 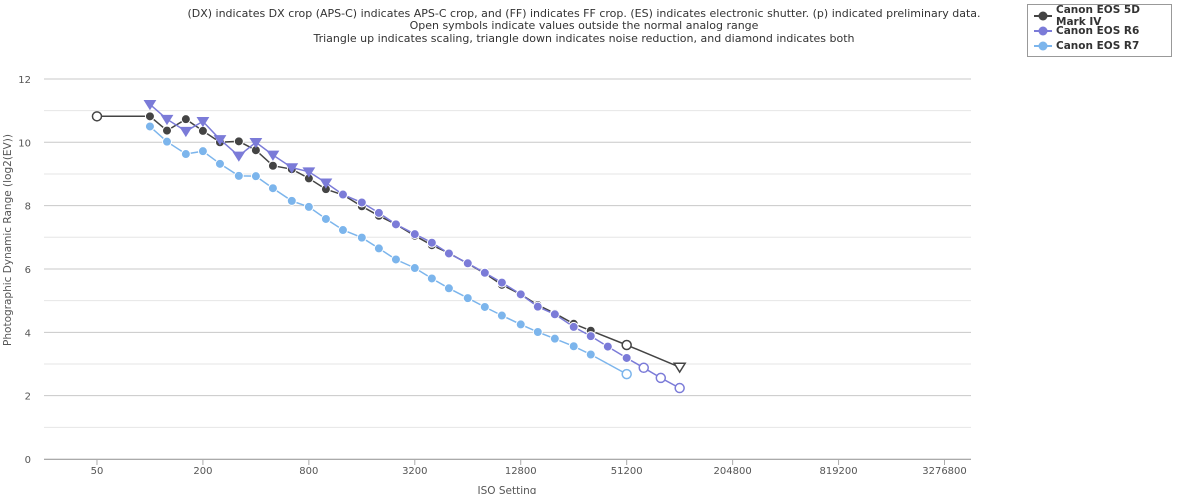 What do you see at coordinates (521, 471) in the screenshot?
I see `x-tick-label: 12800` at bounding box center [521, 471].